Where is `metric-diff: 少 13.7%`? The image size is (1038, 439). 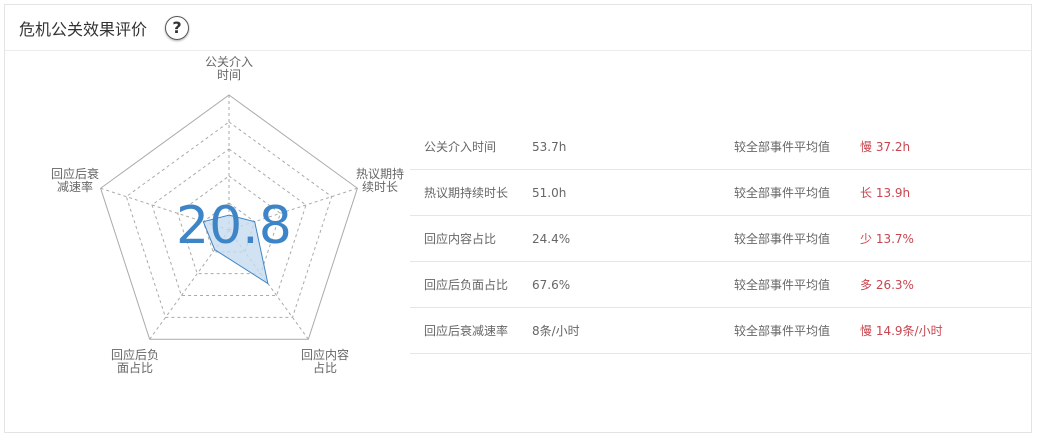 metric-diff: 少 13.7% is located at coordinates (887, 239).